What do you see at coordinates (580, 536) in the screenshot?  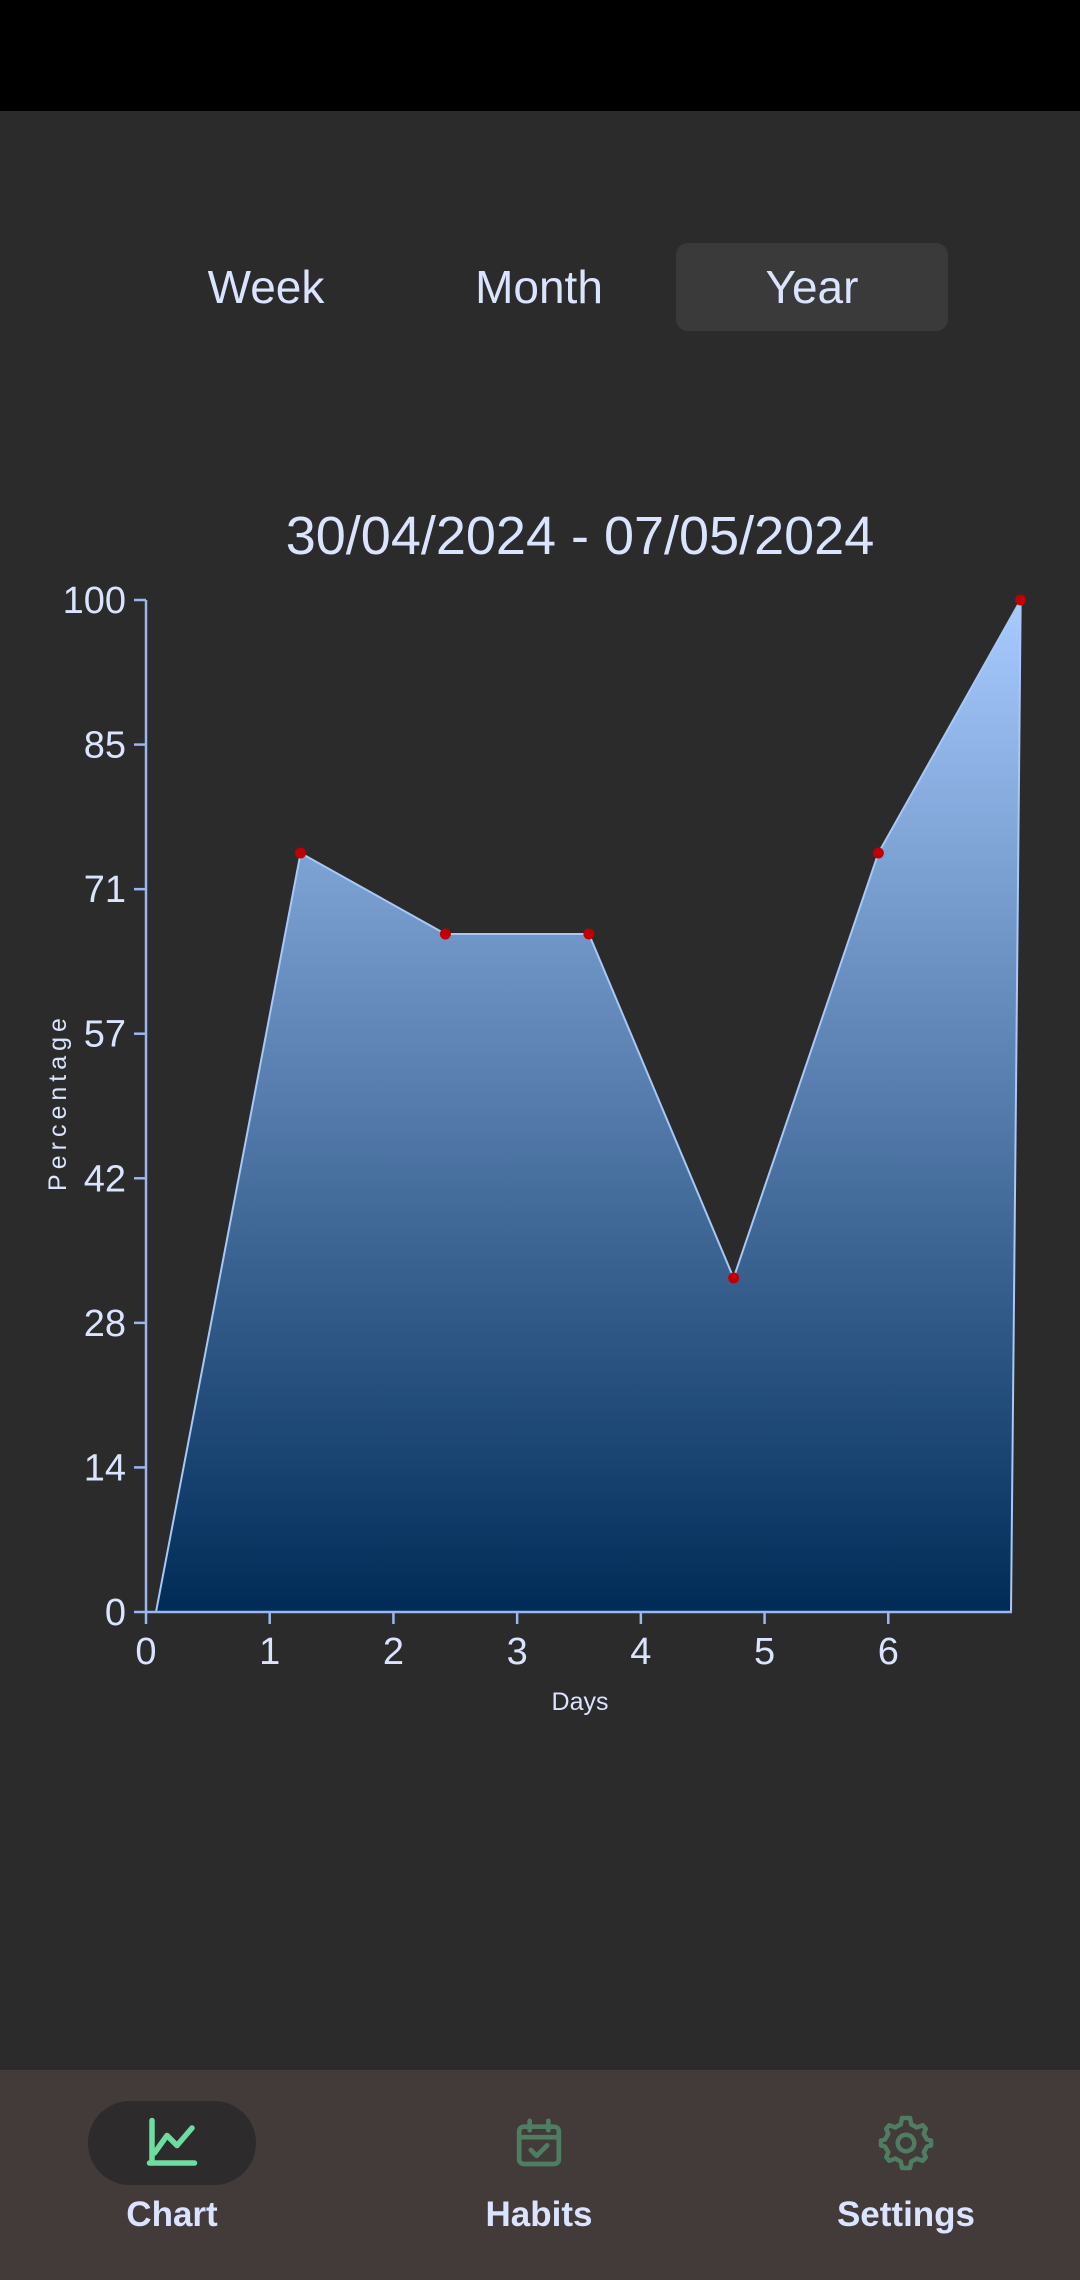 I see `chart-title: 30/04/2024 - 07/05/2024` at bounding box center [580, 536].